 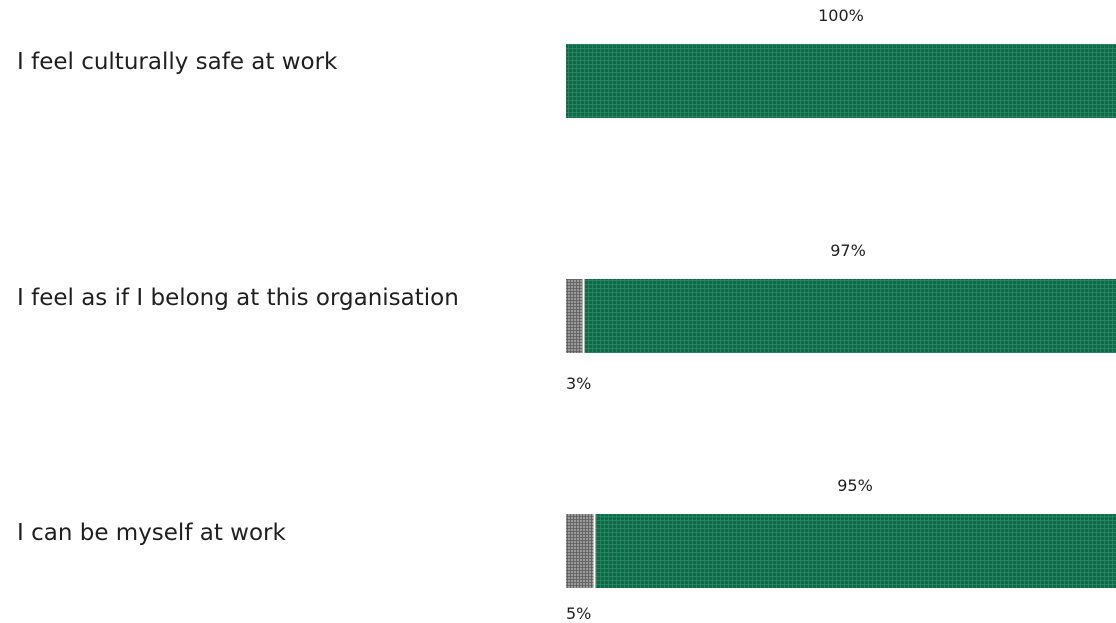 I want to click on agree-value-labels: 100% 97% 95%, so click(x=845, y=250).